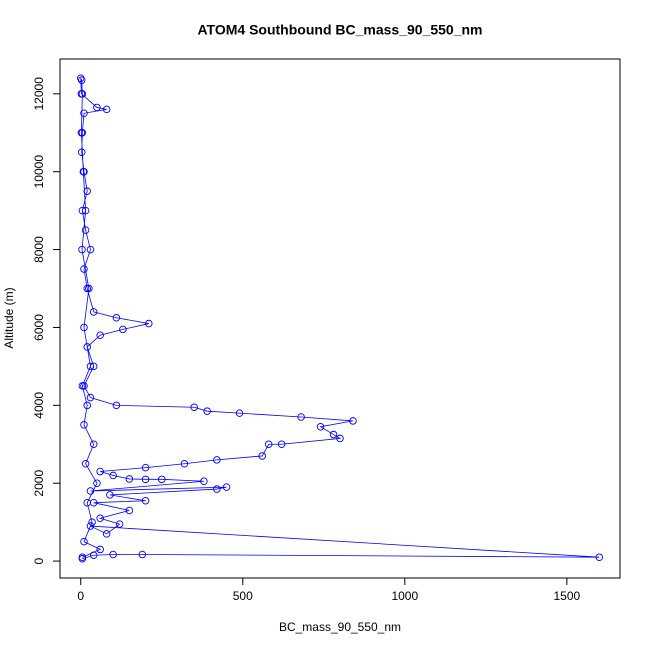  What do you see at coordinates (39, 483) in the screenshot?
I see `y-tick-label: 2000` at bounding box center [39, 483].